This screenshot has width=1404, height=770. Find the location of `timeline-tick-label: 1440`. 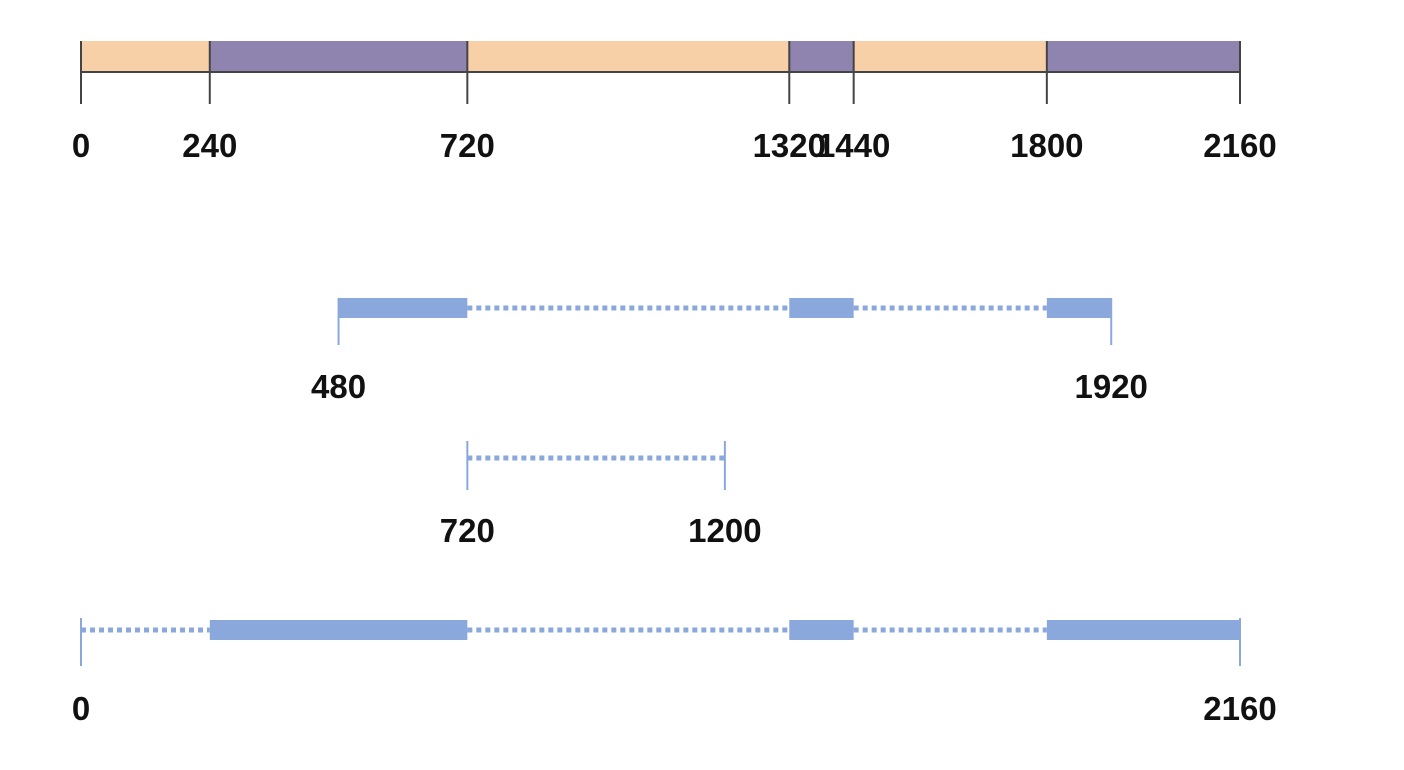

timeline-tick-label: 1440 is located at coordinates (853, 145).